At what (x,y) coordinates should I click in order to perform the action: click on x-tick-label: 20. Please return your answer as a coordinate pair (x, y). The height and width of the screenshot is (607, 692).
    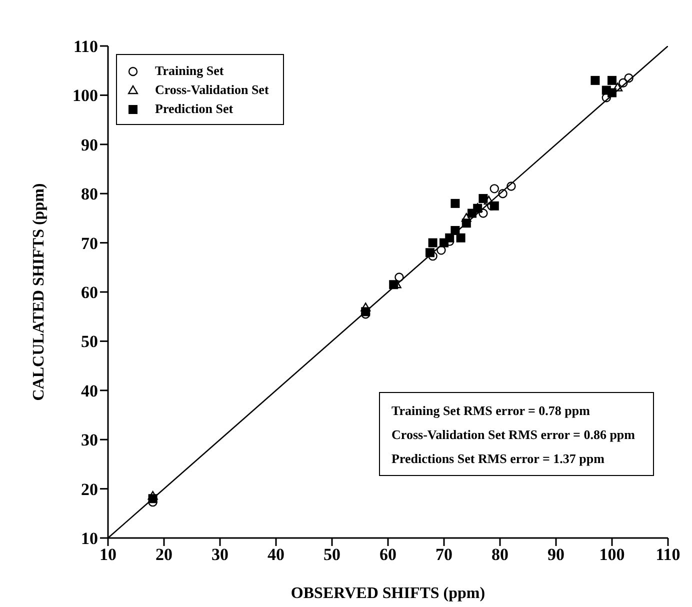
    Looking at the image, I should click on (164, 554).